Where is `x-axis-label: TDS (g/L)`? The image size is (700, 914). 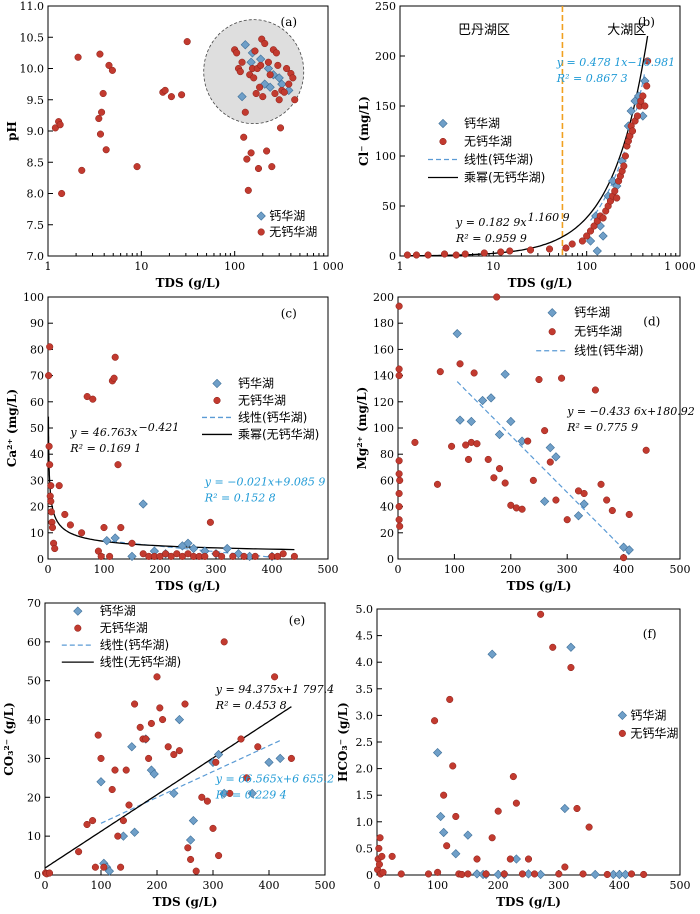 x-axis-label: TDS (g/L) is located at coordinates (188, 586).